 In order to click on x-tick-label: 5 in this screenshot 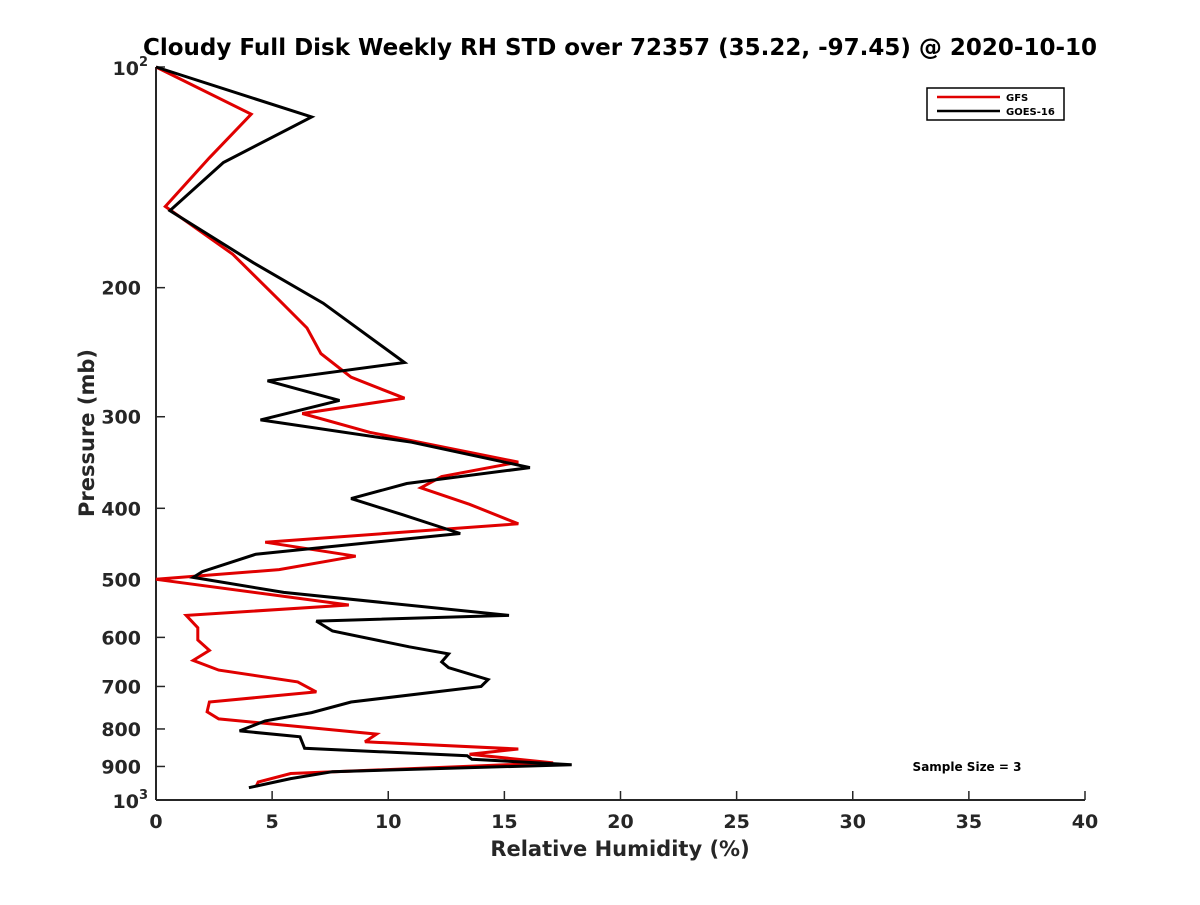, I will do `click(272, 822)`.